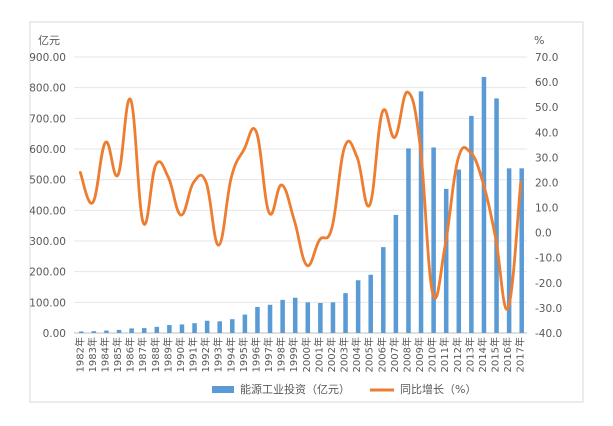  Describe the element at coordinates (369, 354) in the screenshot. I see `x-tick-label: 2005年` at that location.